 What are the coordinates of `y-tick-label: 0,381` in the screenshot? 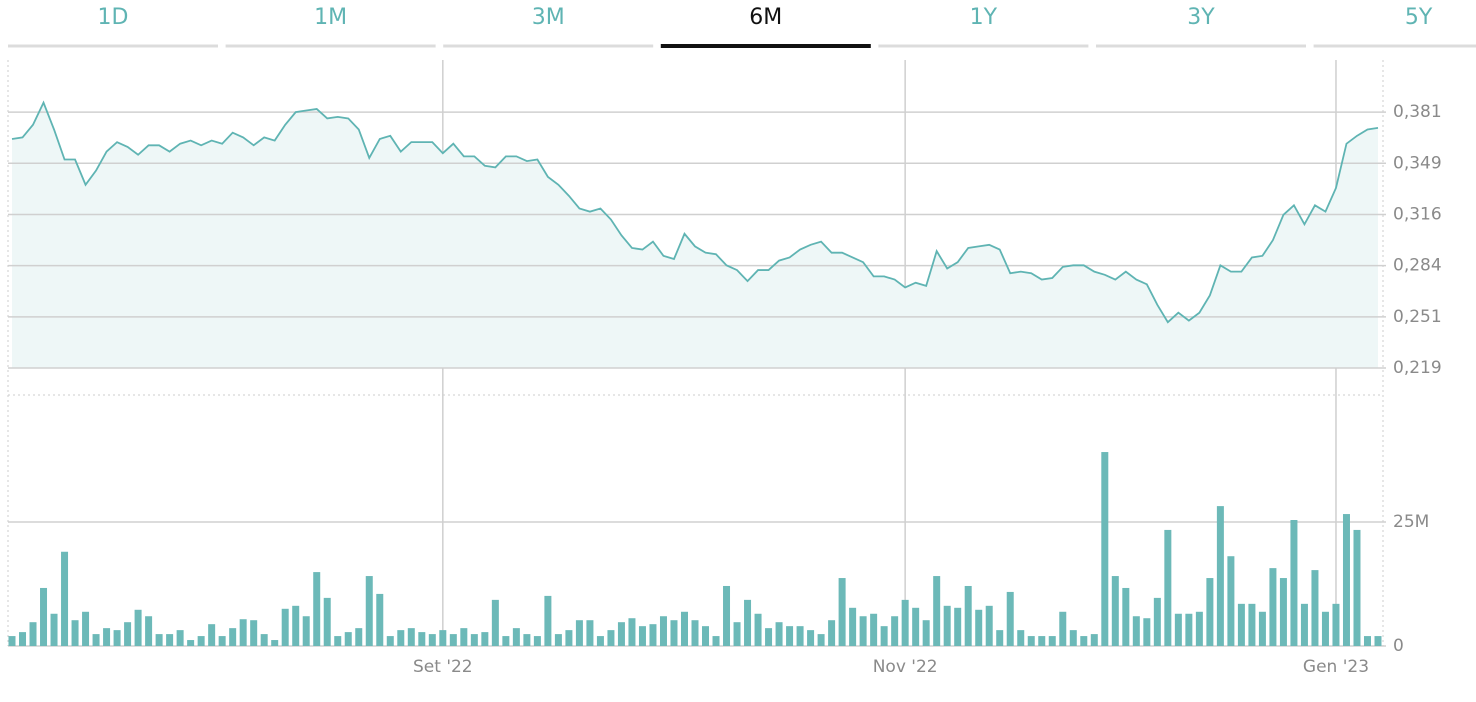 It's located at (1417, 112).